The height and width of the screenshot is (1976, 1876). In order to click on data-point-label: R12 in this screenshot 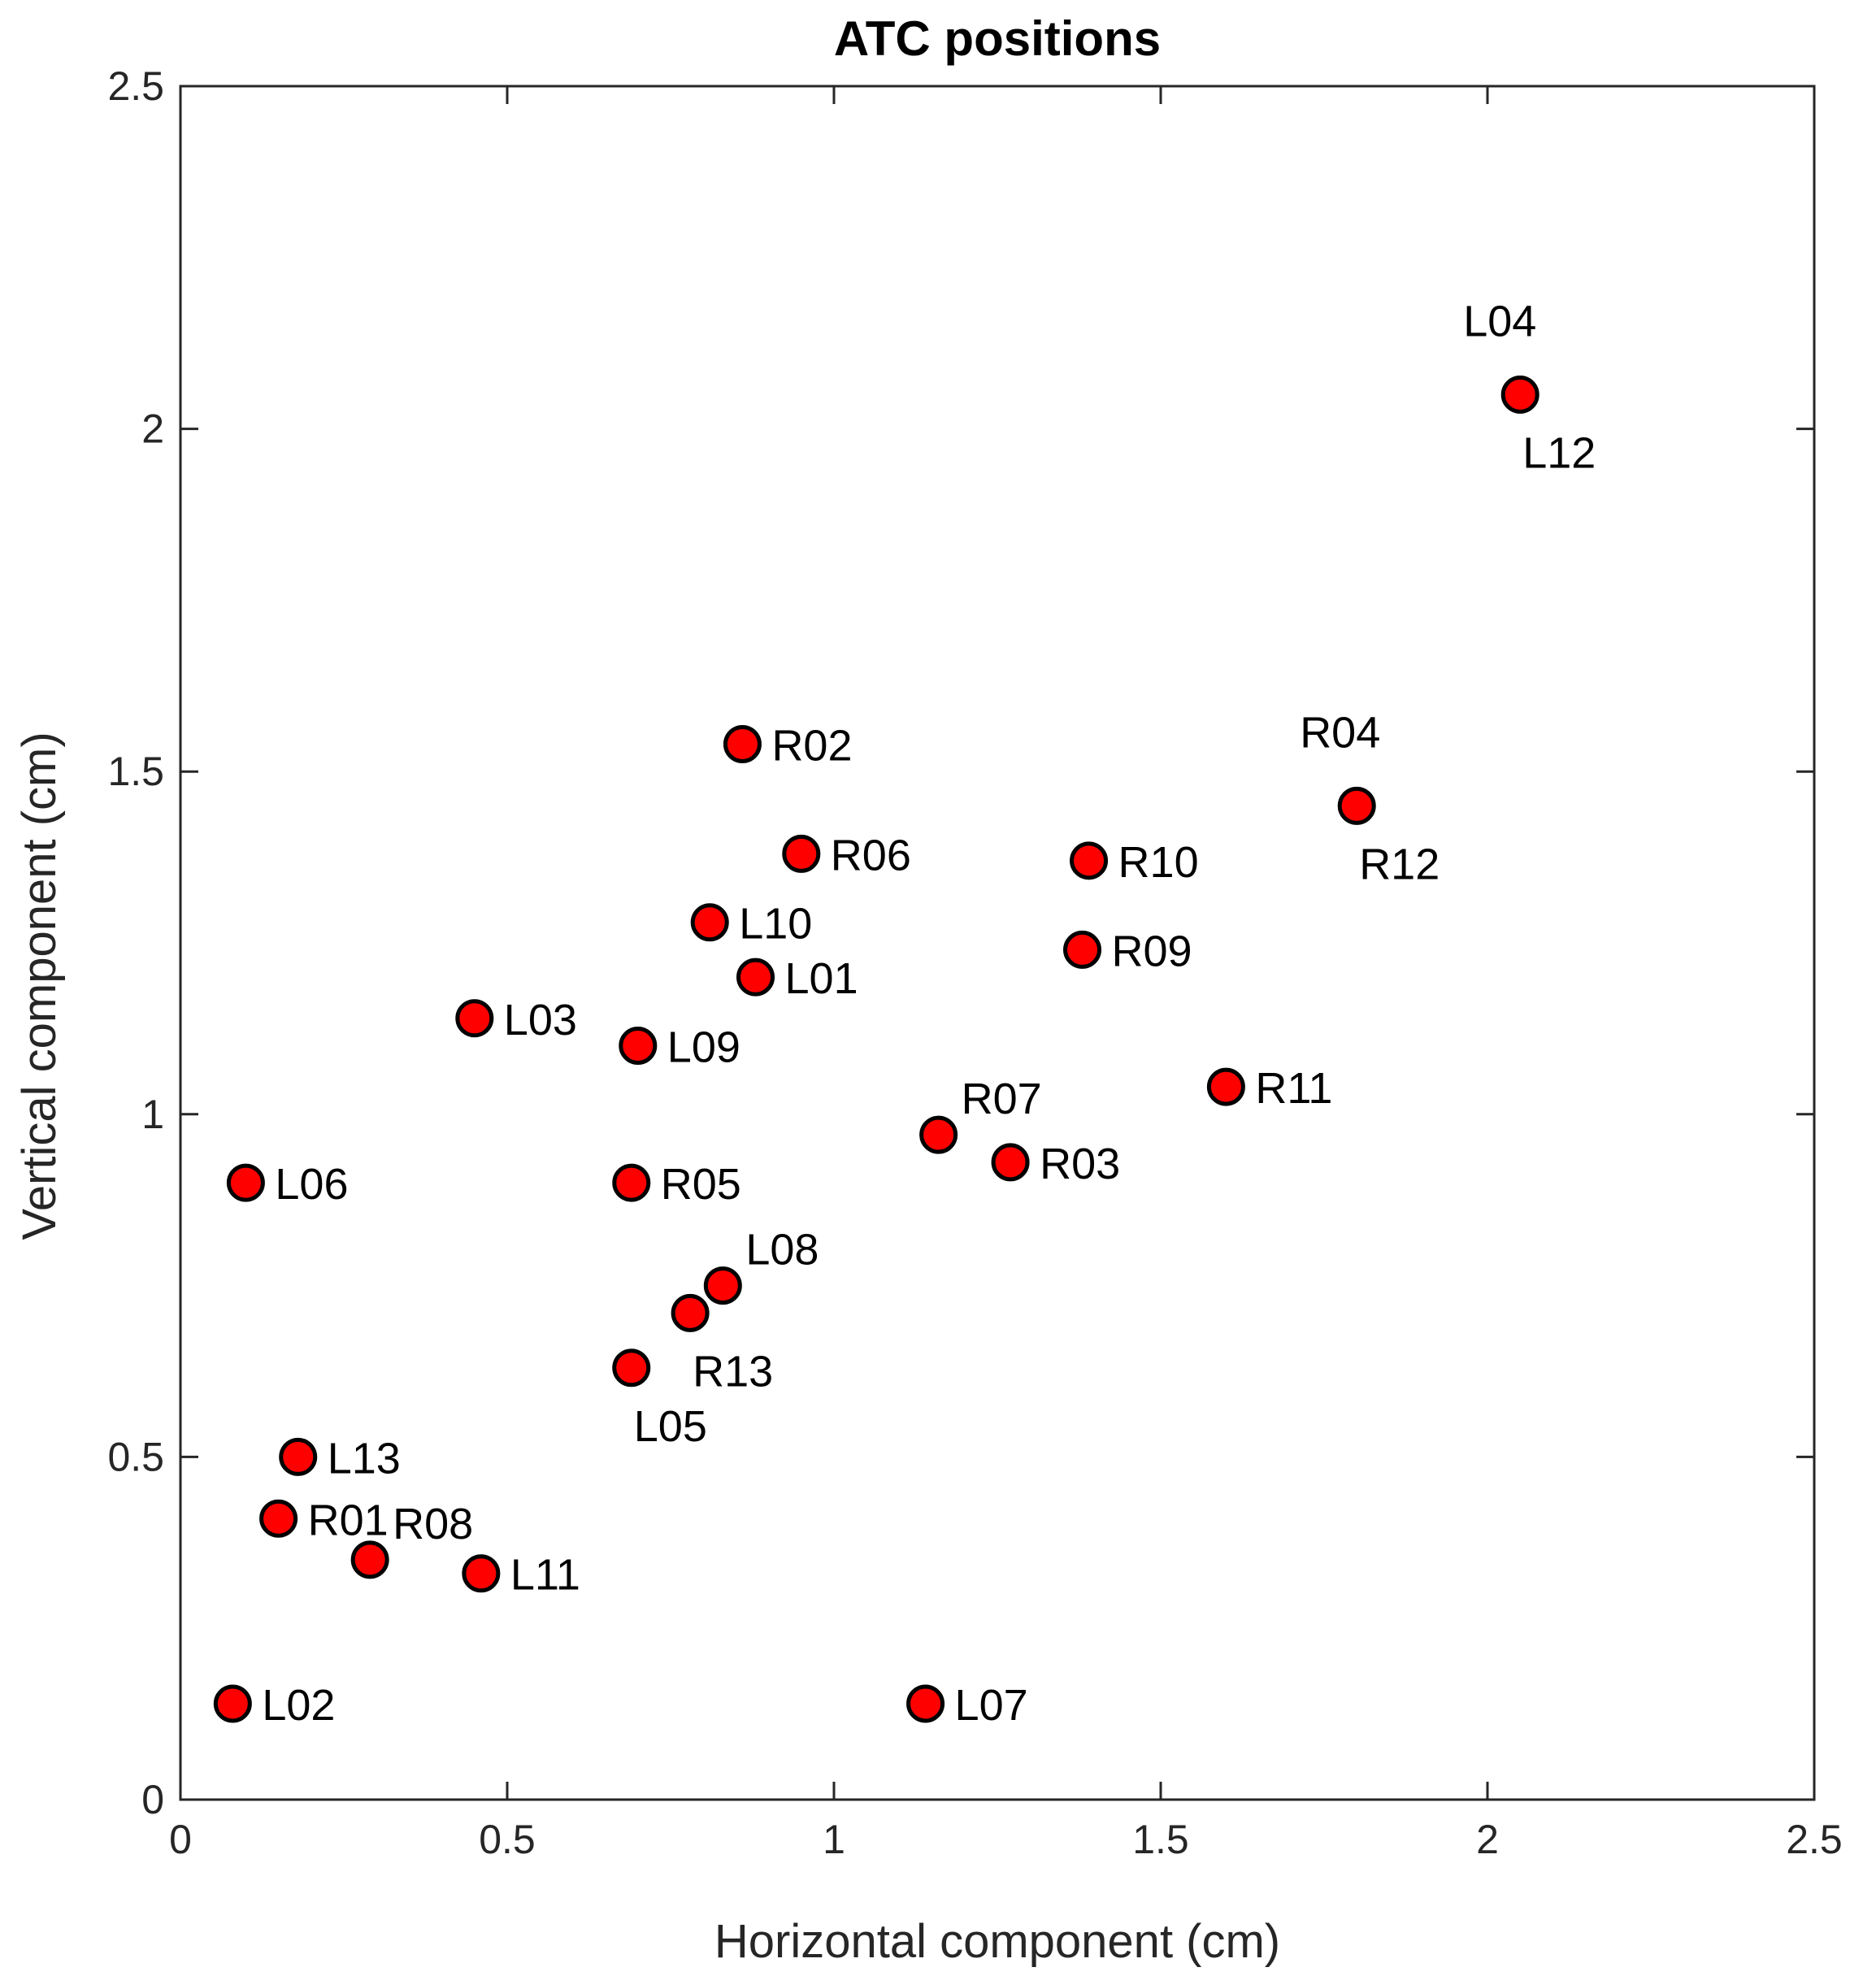, I will do `click(1400, 864)`.